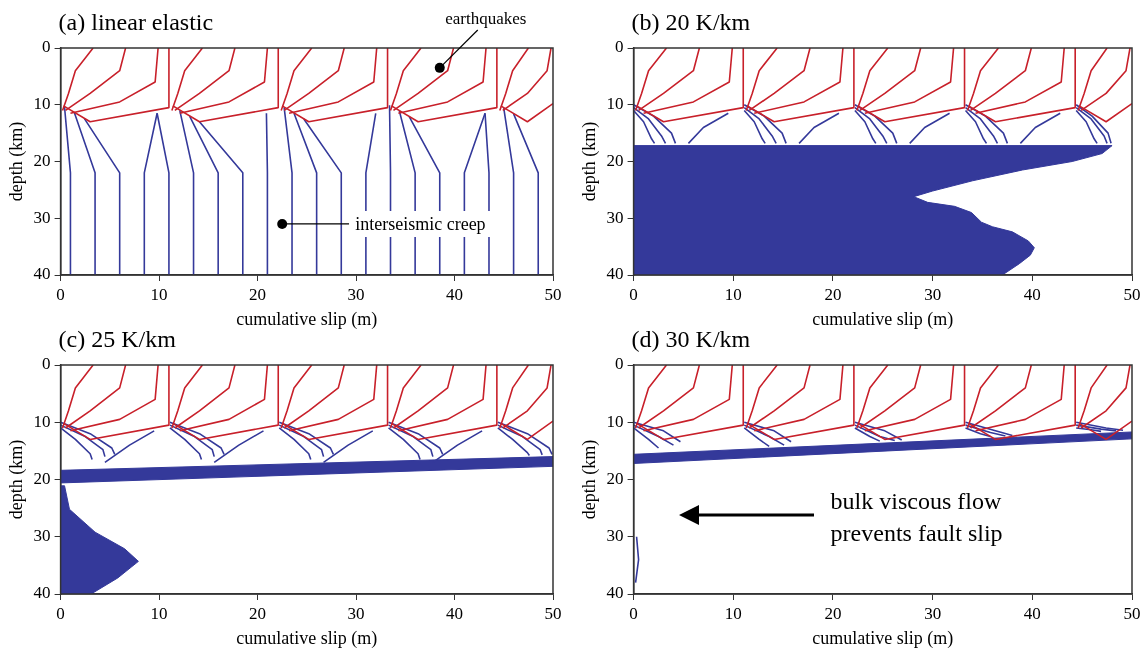 The width and height of the screenshot is (1146, 656). What do you see at coordinates (916, 517) in the screenshot?
I see `annotation: bulk viscous flow prevents fault slip` at bounding box center [916, 517].